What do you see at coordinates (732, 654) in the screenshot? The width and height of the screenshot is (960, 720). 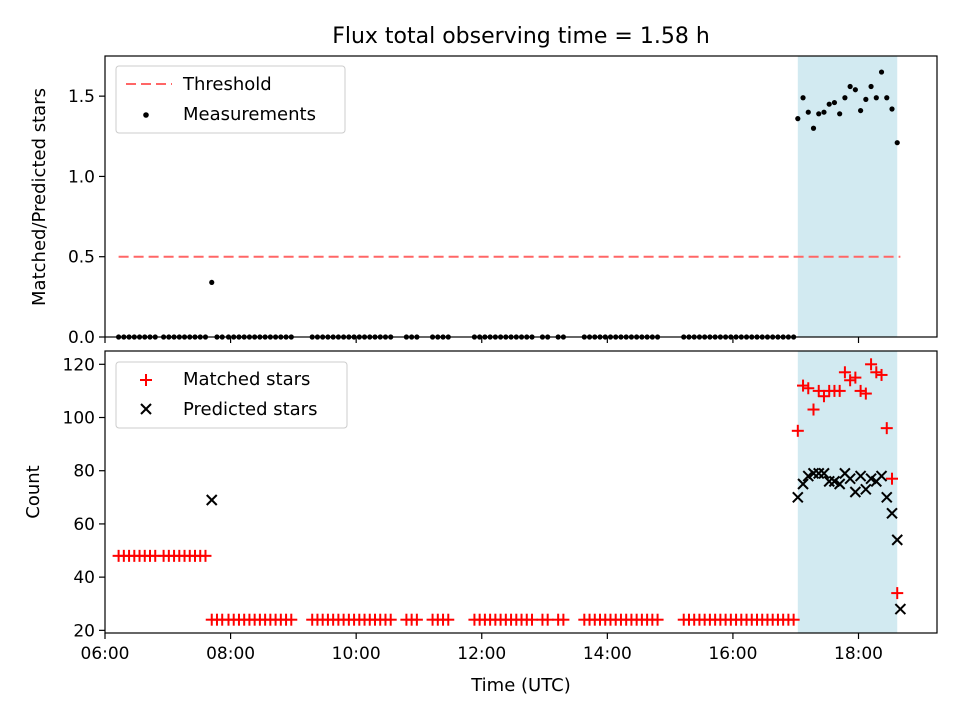 I see `bottom-x-tick-label: 16:00` at bounding box center [732, 654].